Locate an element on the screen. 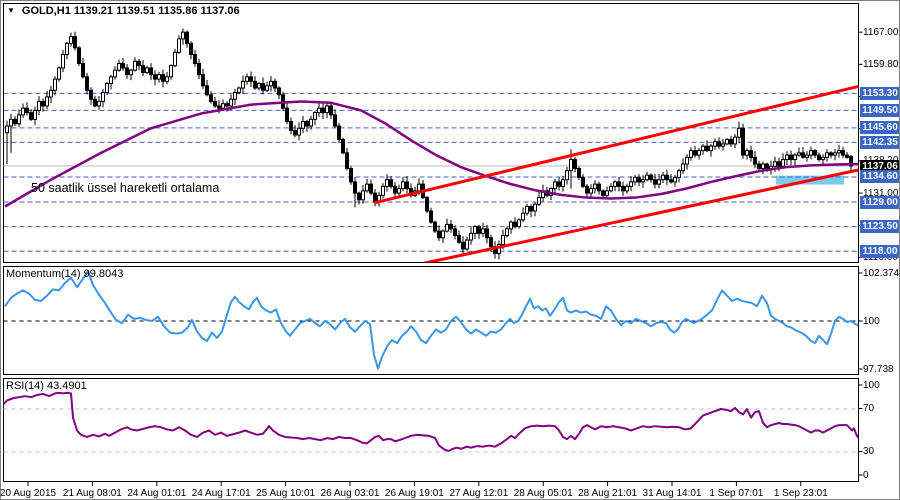 The image size is (900, 500). time-axis-label: 20 Aug 2015 is located at coordinates (28, 493).